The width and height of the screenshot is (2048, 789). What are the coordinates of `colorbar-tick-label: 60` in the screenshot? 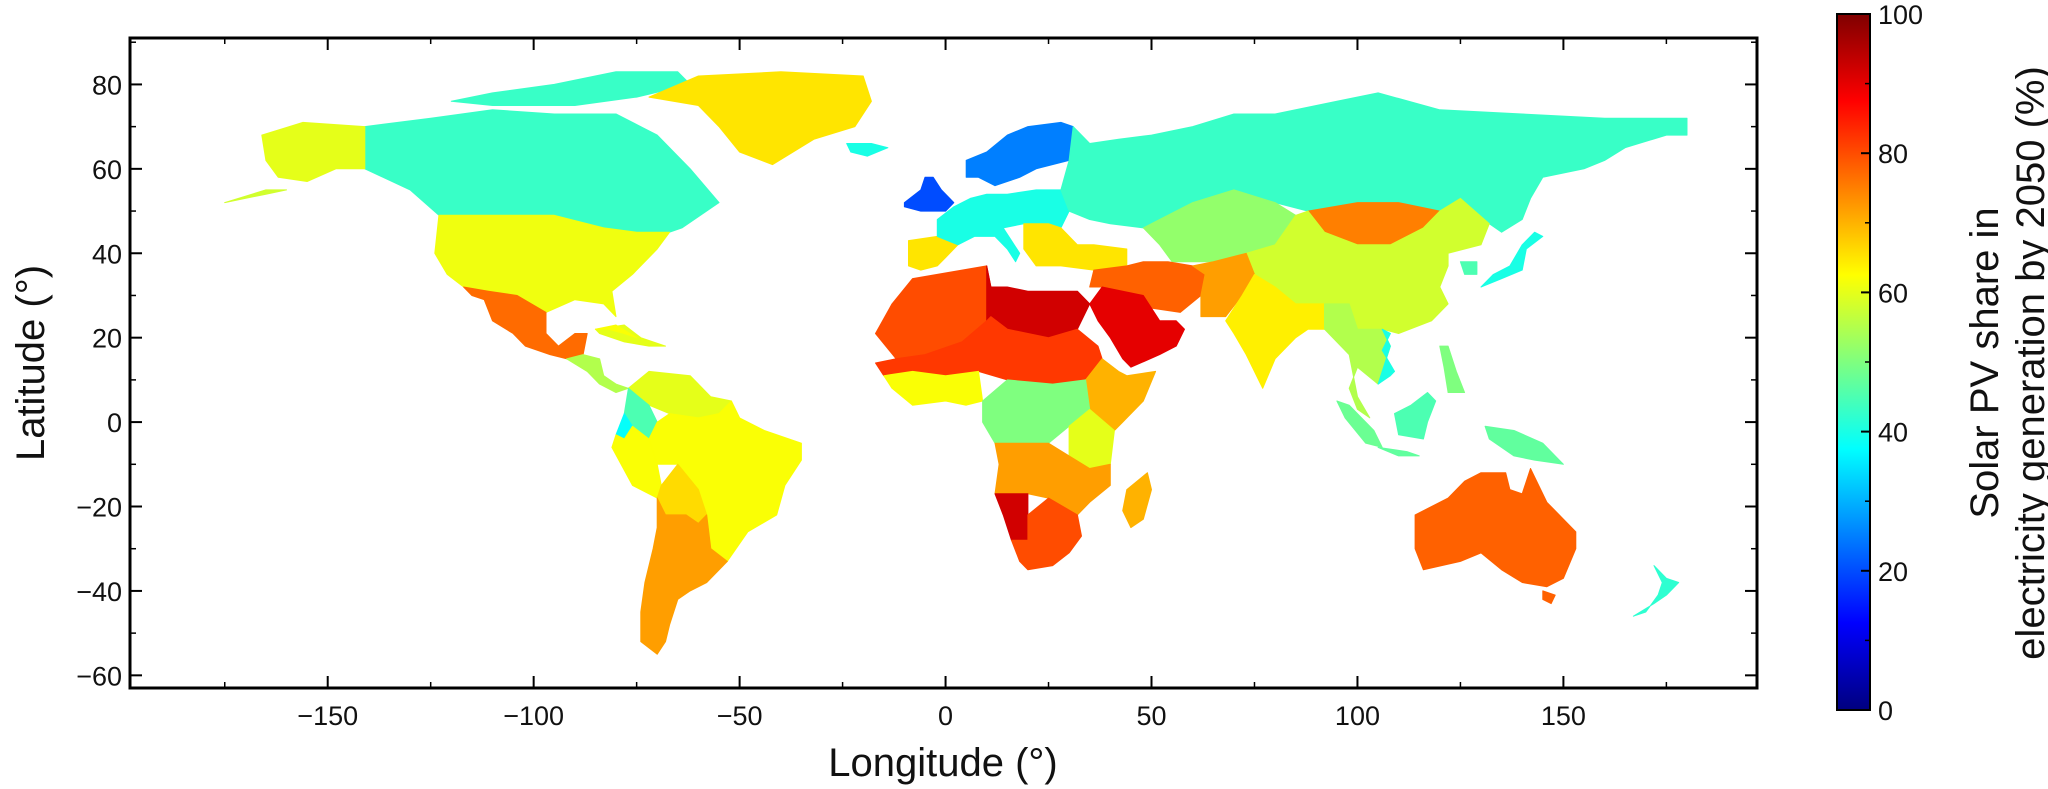 It's located at (1893, 293).